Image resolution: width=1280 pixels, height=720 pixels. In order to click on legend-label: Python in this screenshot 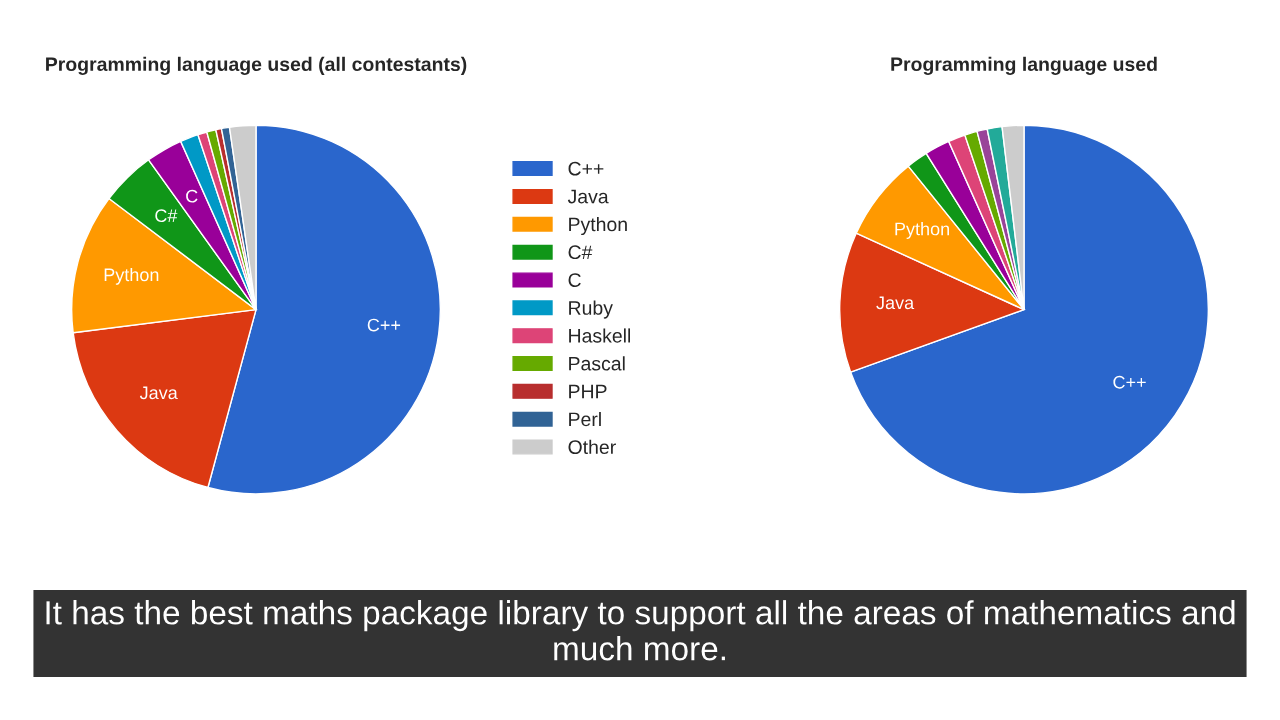, I will do `click(598, 226)`.